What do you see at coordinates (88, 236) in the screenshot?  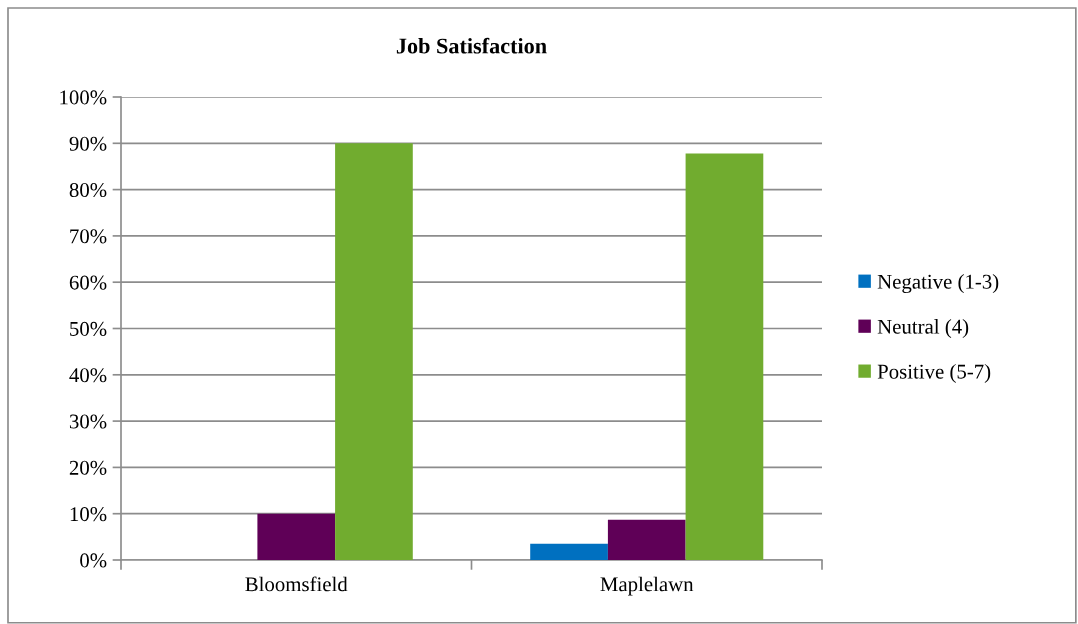 I see `y-tick-label: 70%` at bounding box center [88, 236].